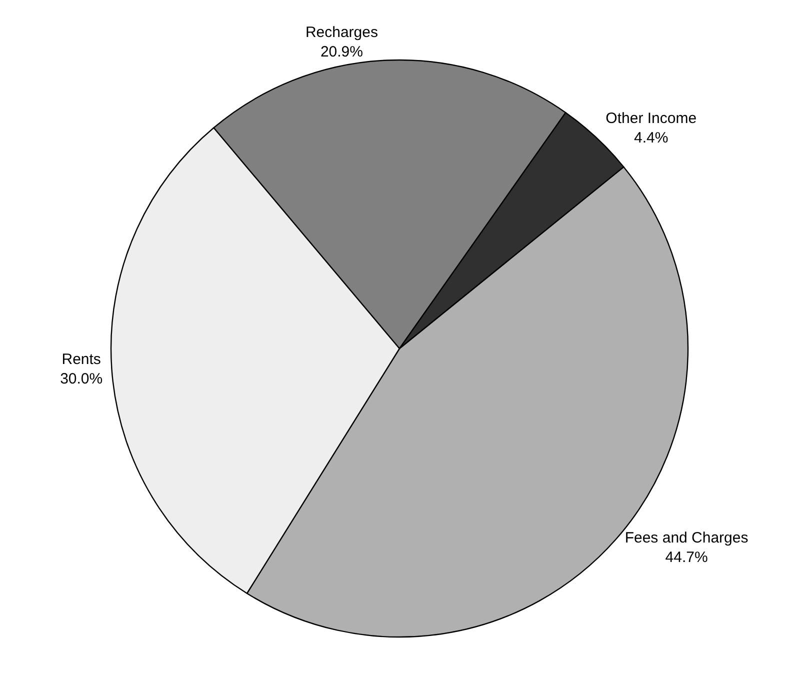 This screenshot has height=677, width=799. Describe the element at coordinates (686, 537) in the screenshot. I see `slice-label: Fees and Charges` at that location.